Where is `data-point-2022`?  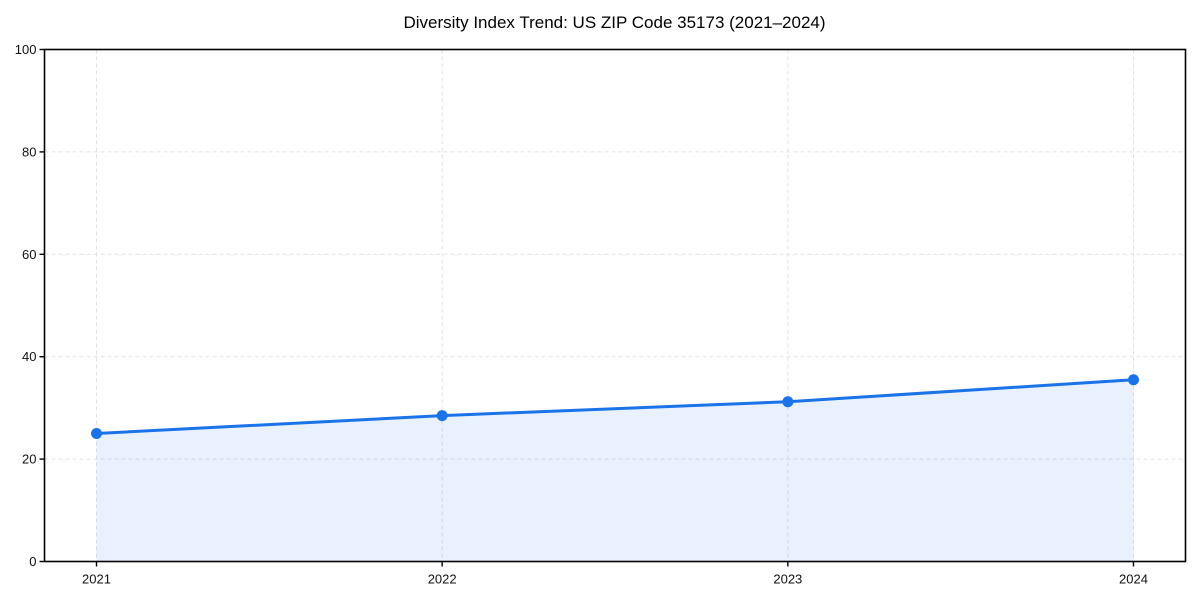 data-point-2022 is located at coordinates (442, 416).